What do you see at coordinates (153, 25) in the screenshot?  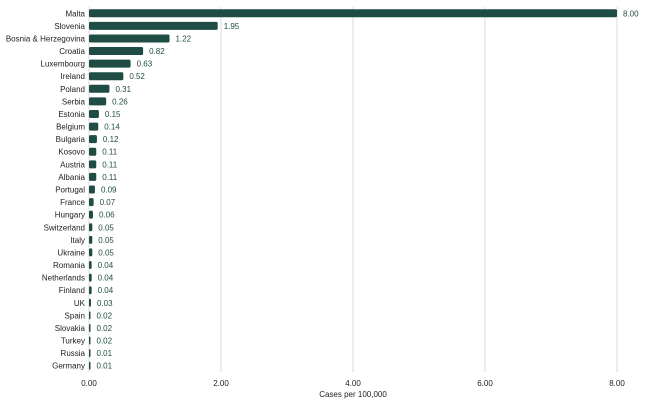 I see `bar-slovenia` at bounding box center [153, 25].